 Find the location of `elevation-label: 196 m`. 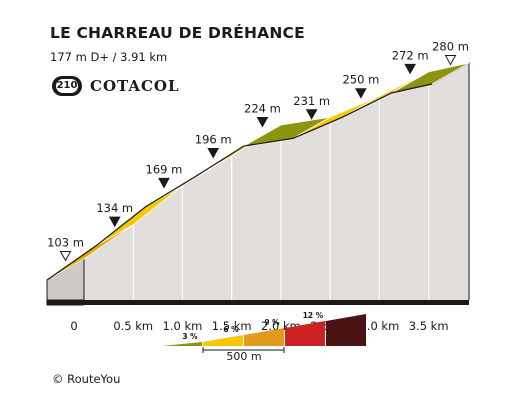

elevation-label: 196 m is located at coordinates (213, 140).